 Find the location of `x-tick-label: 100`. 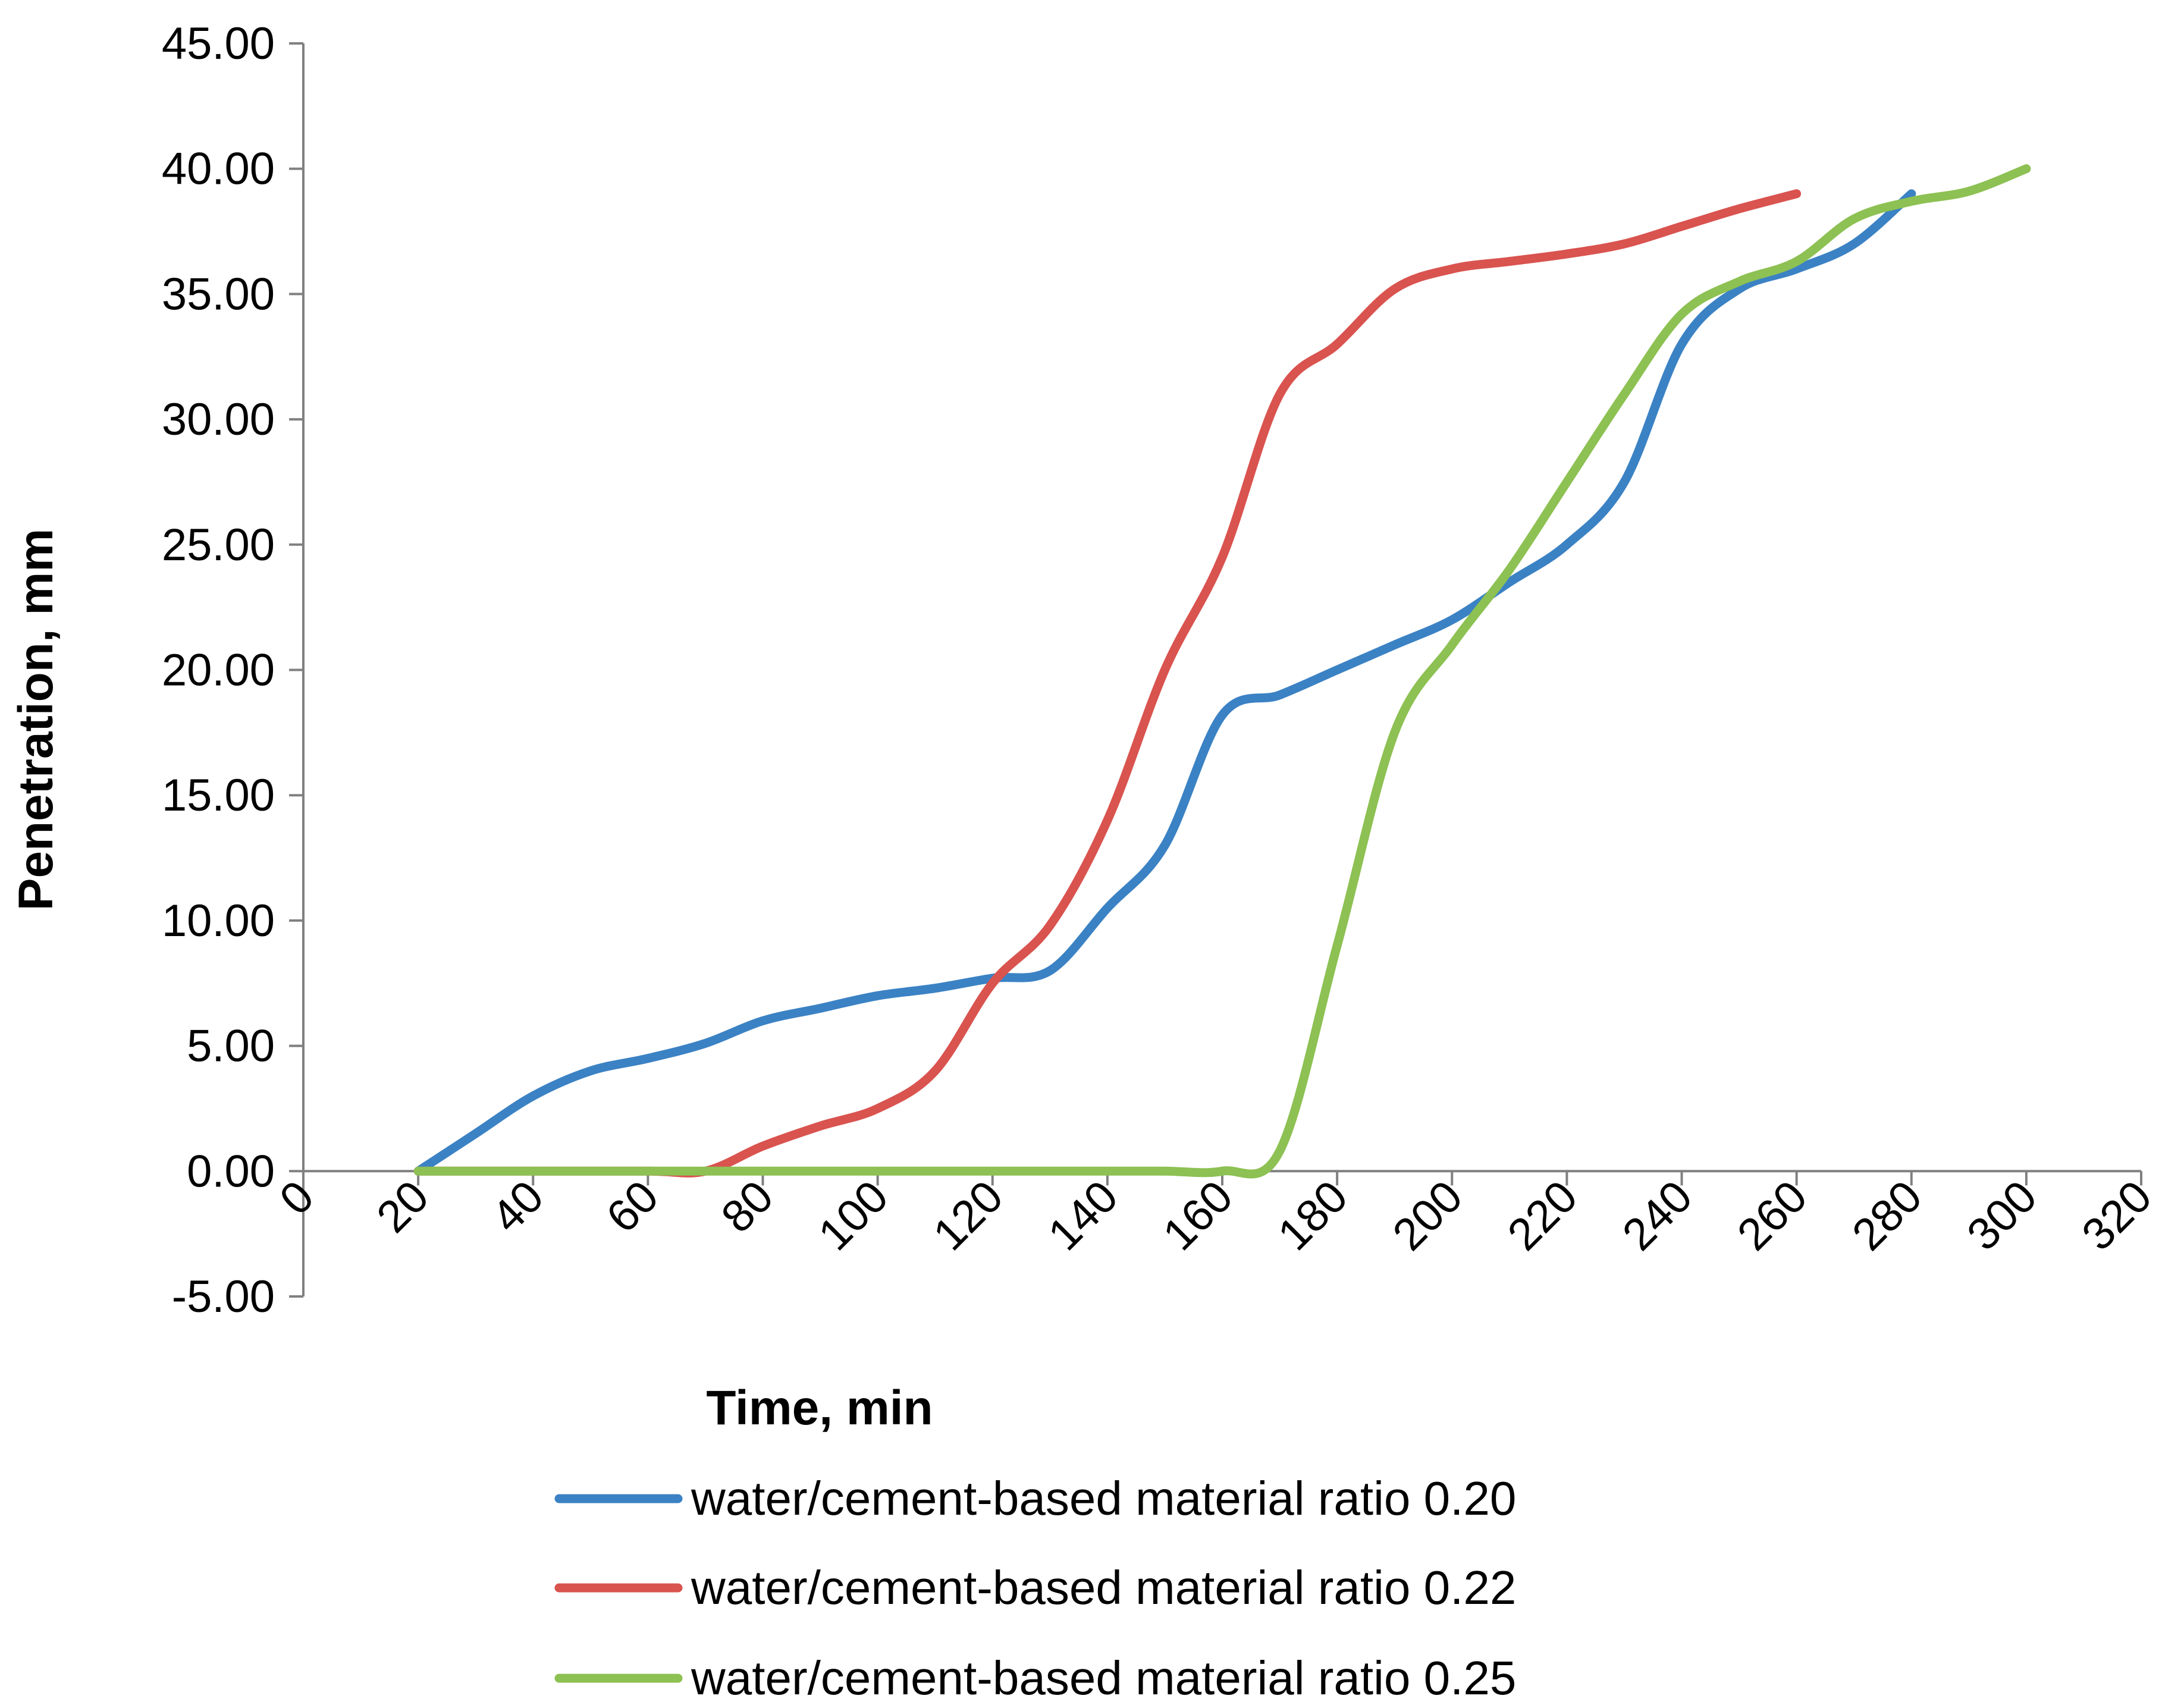

x-tick-label: 100 is located at coordinates (853, 1215).